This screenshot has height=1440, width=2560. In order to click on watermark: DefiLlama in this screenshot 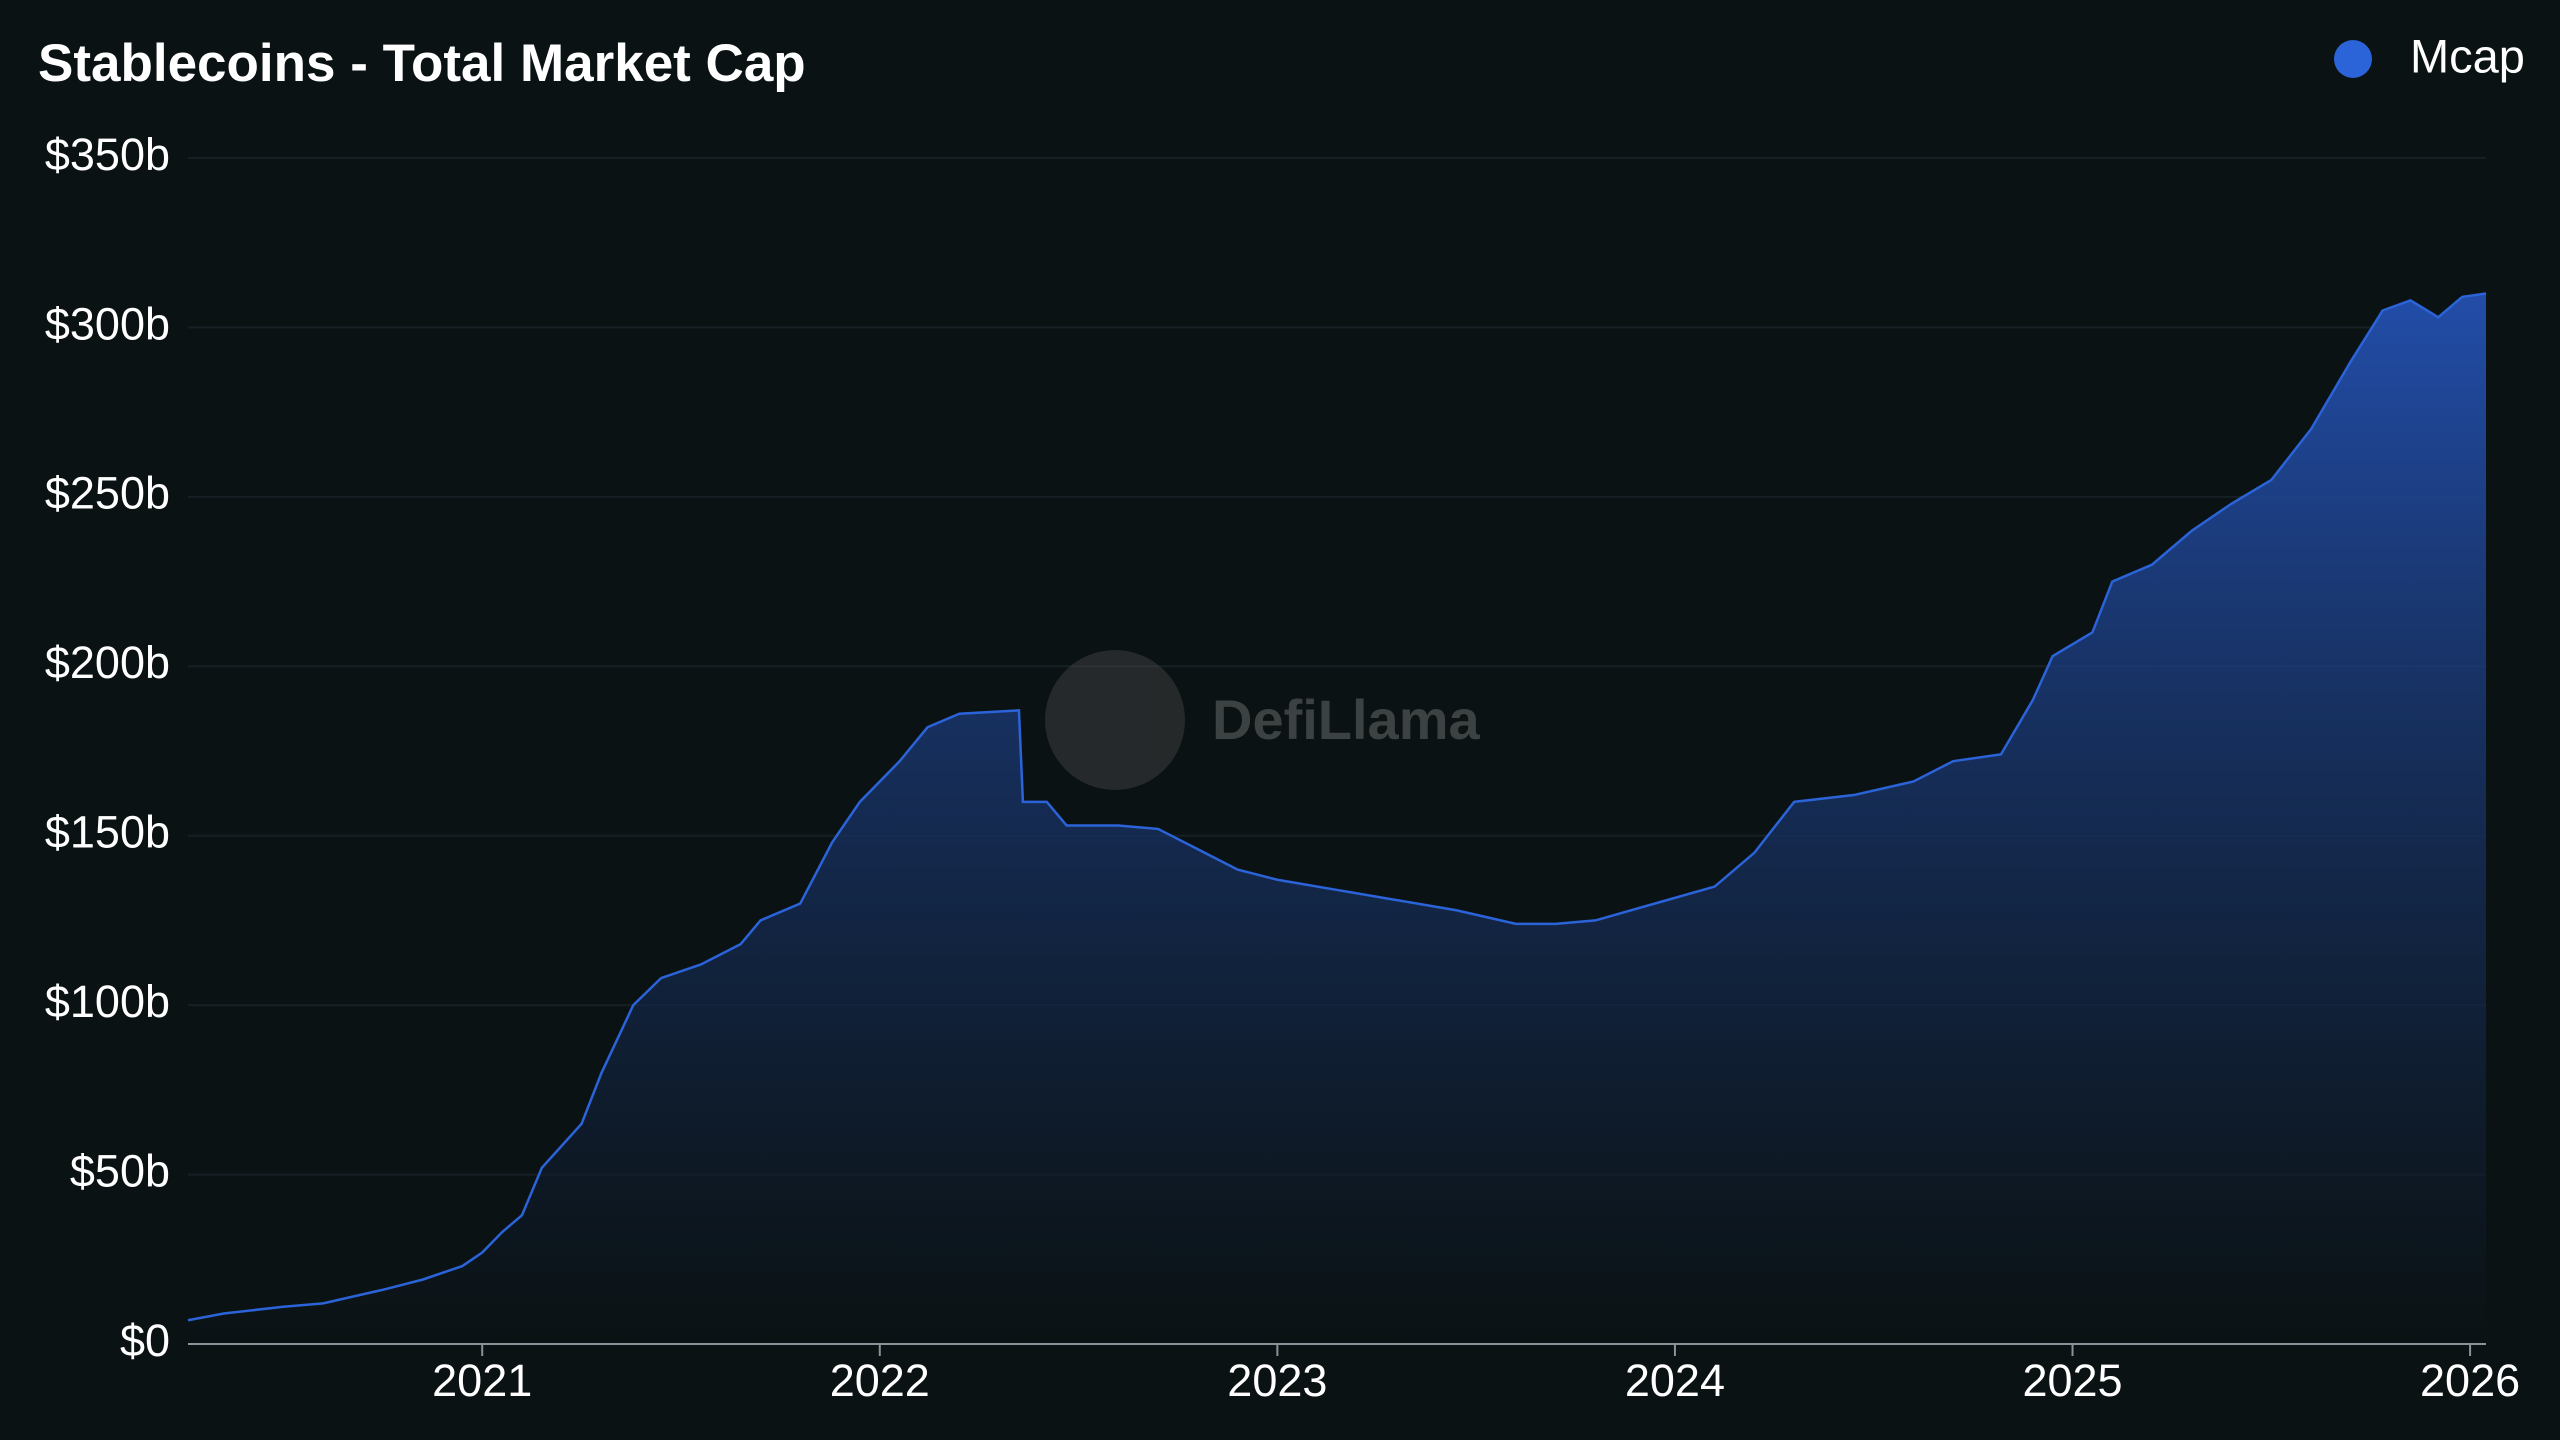, I will do `click(1262, 720)`.